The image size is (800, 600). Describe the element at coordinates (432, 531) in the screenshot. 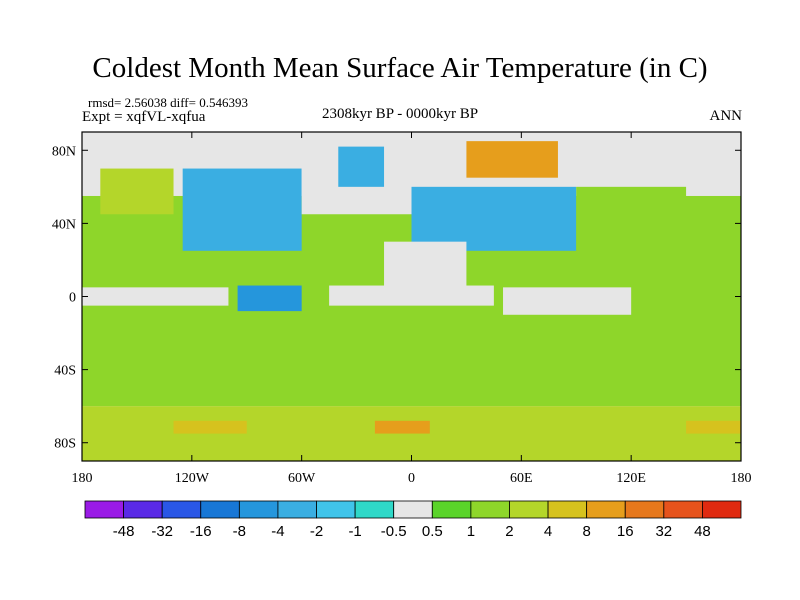

I see `colorbar-label-8: 0.5` at that location.